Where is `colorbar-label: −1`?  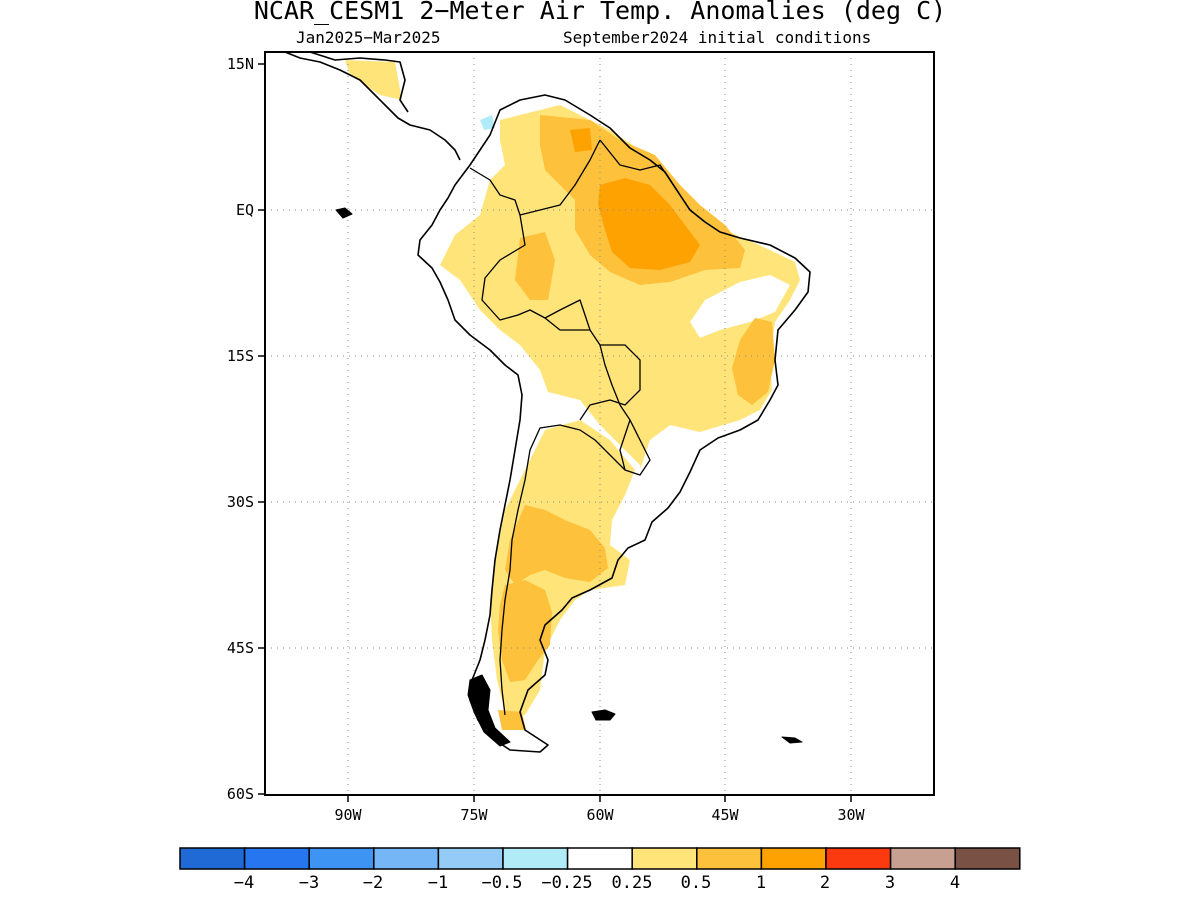 colorbar-label: −1 is located at coordinates (438, 883).